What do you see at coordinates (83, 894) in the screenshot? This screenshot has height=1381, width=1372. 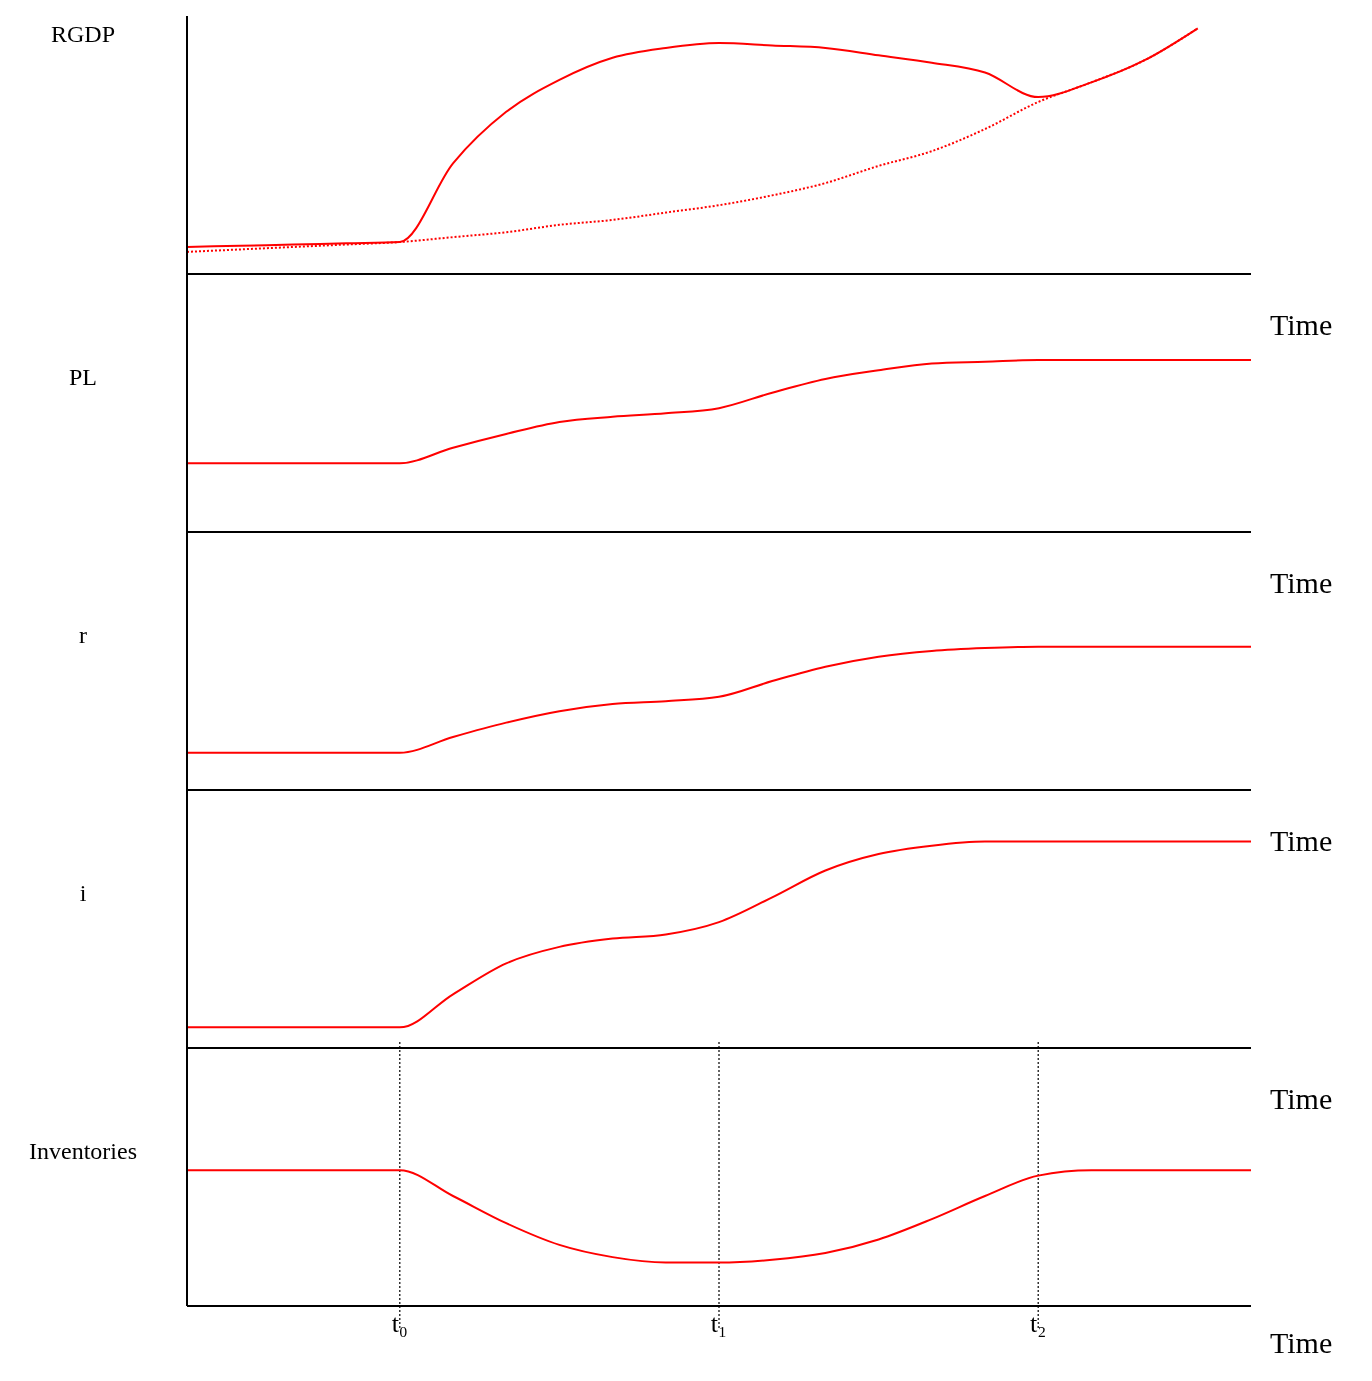 I see `y-axis-title: i` at bounding box center [83, 894].